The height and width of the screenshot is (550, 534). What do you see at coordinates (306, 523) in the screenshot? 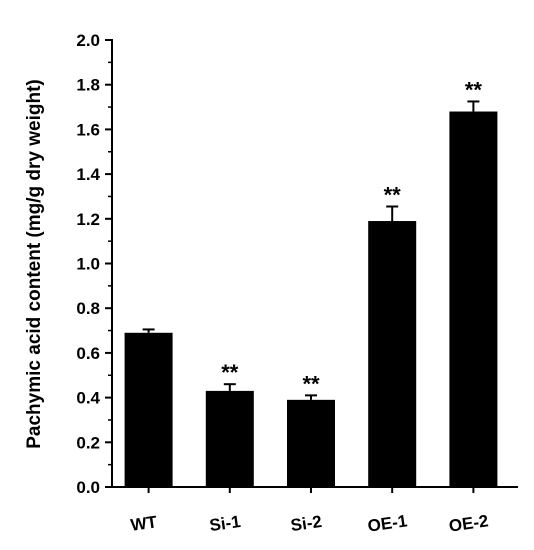
I see `x-tick-label: Si-2` at bounding box center [306, 523].